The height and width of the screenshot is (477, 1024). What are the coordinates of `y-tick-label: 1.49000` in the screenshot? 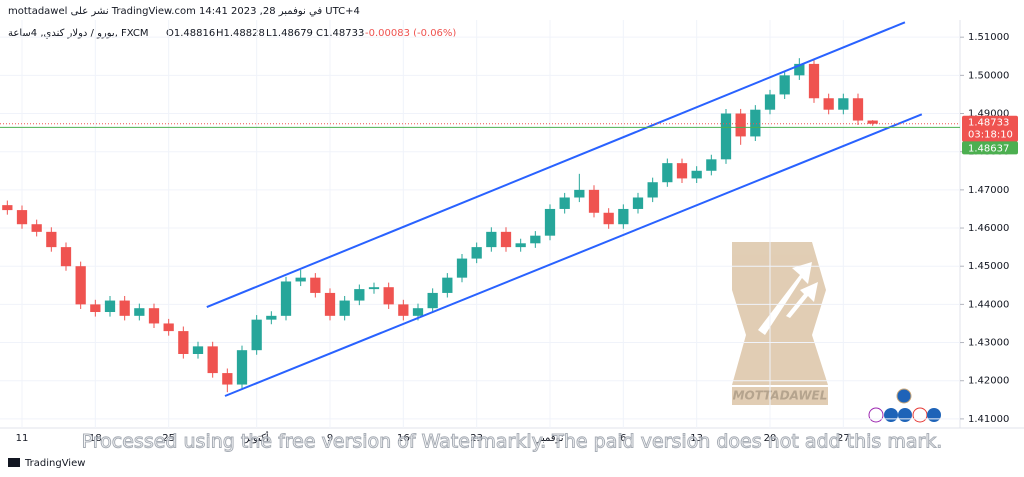 It's located at (988, 114).